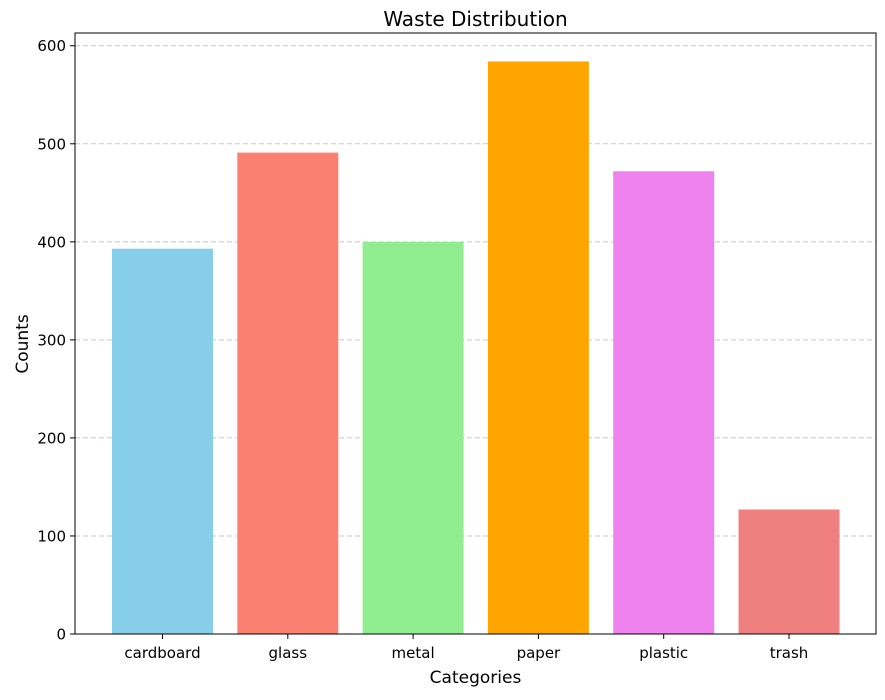  I want to click on x-tick-label-cardboard: cardboard, so click(162, 653).